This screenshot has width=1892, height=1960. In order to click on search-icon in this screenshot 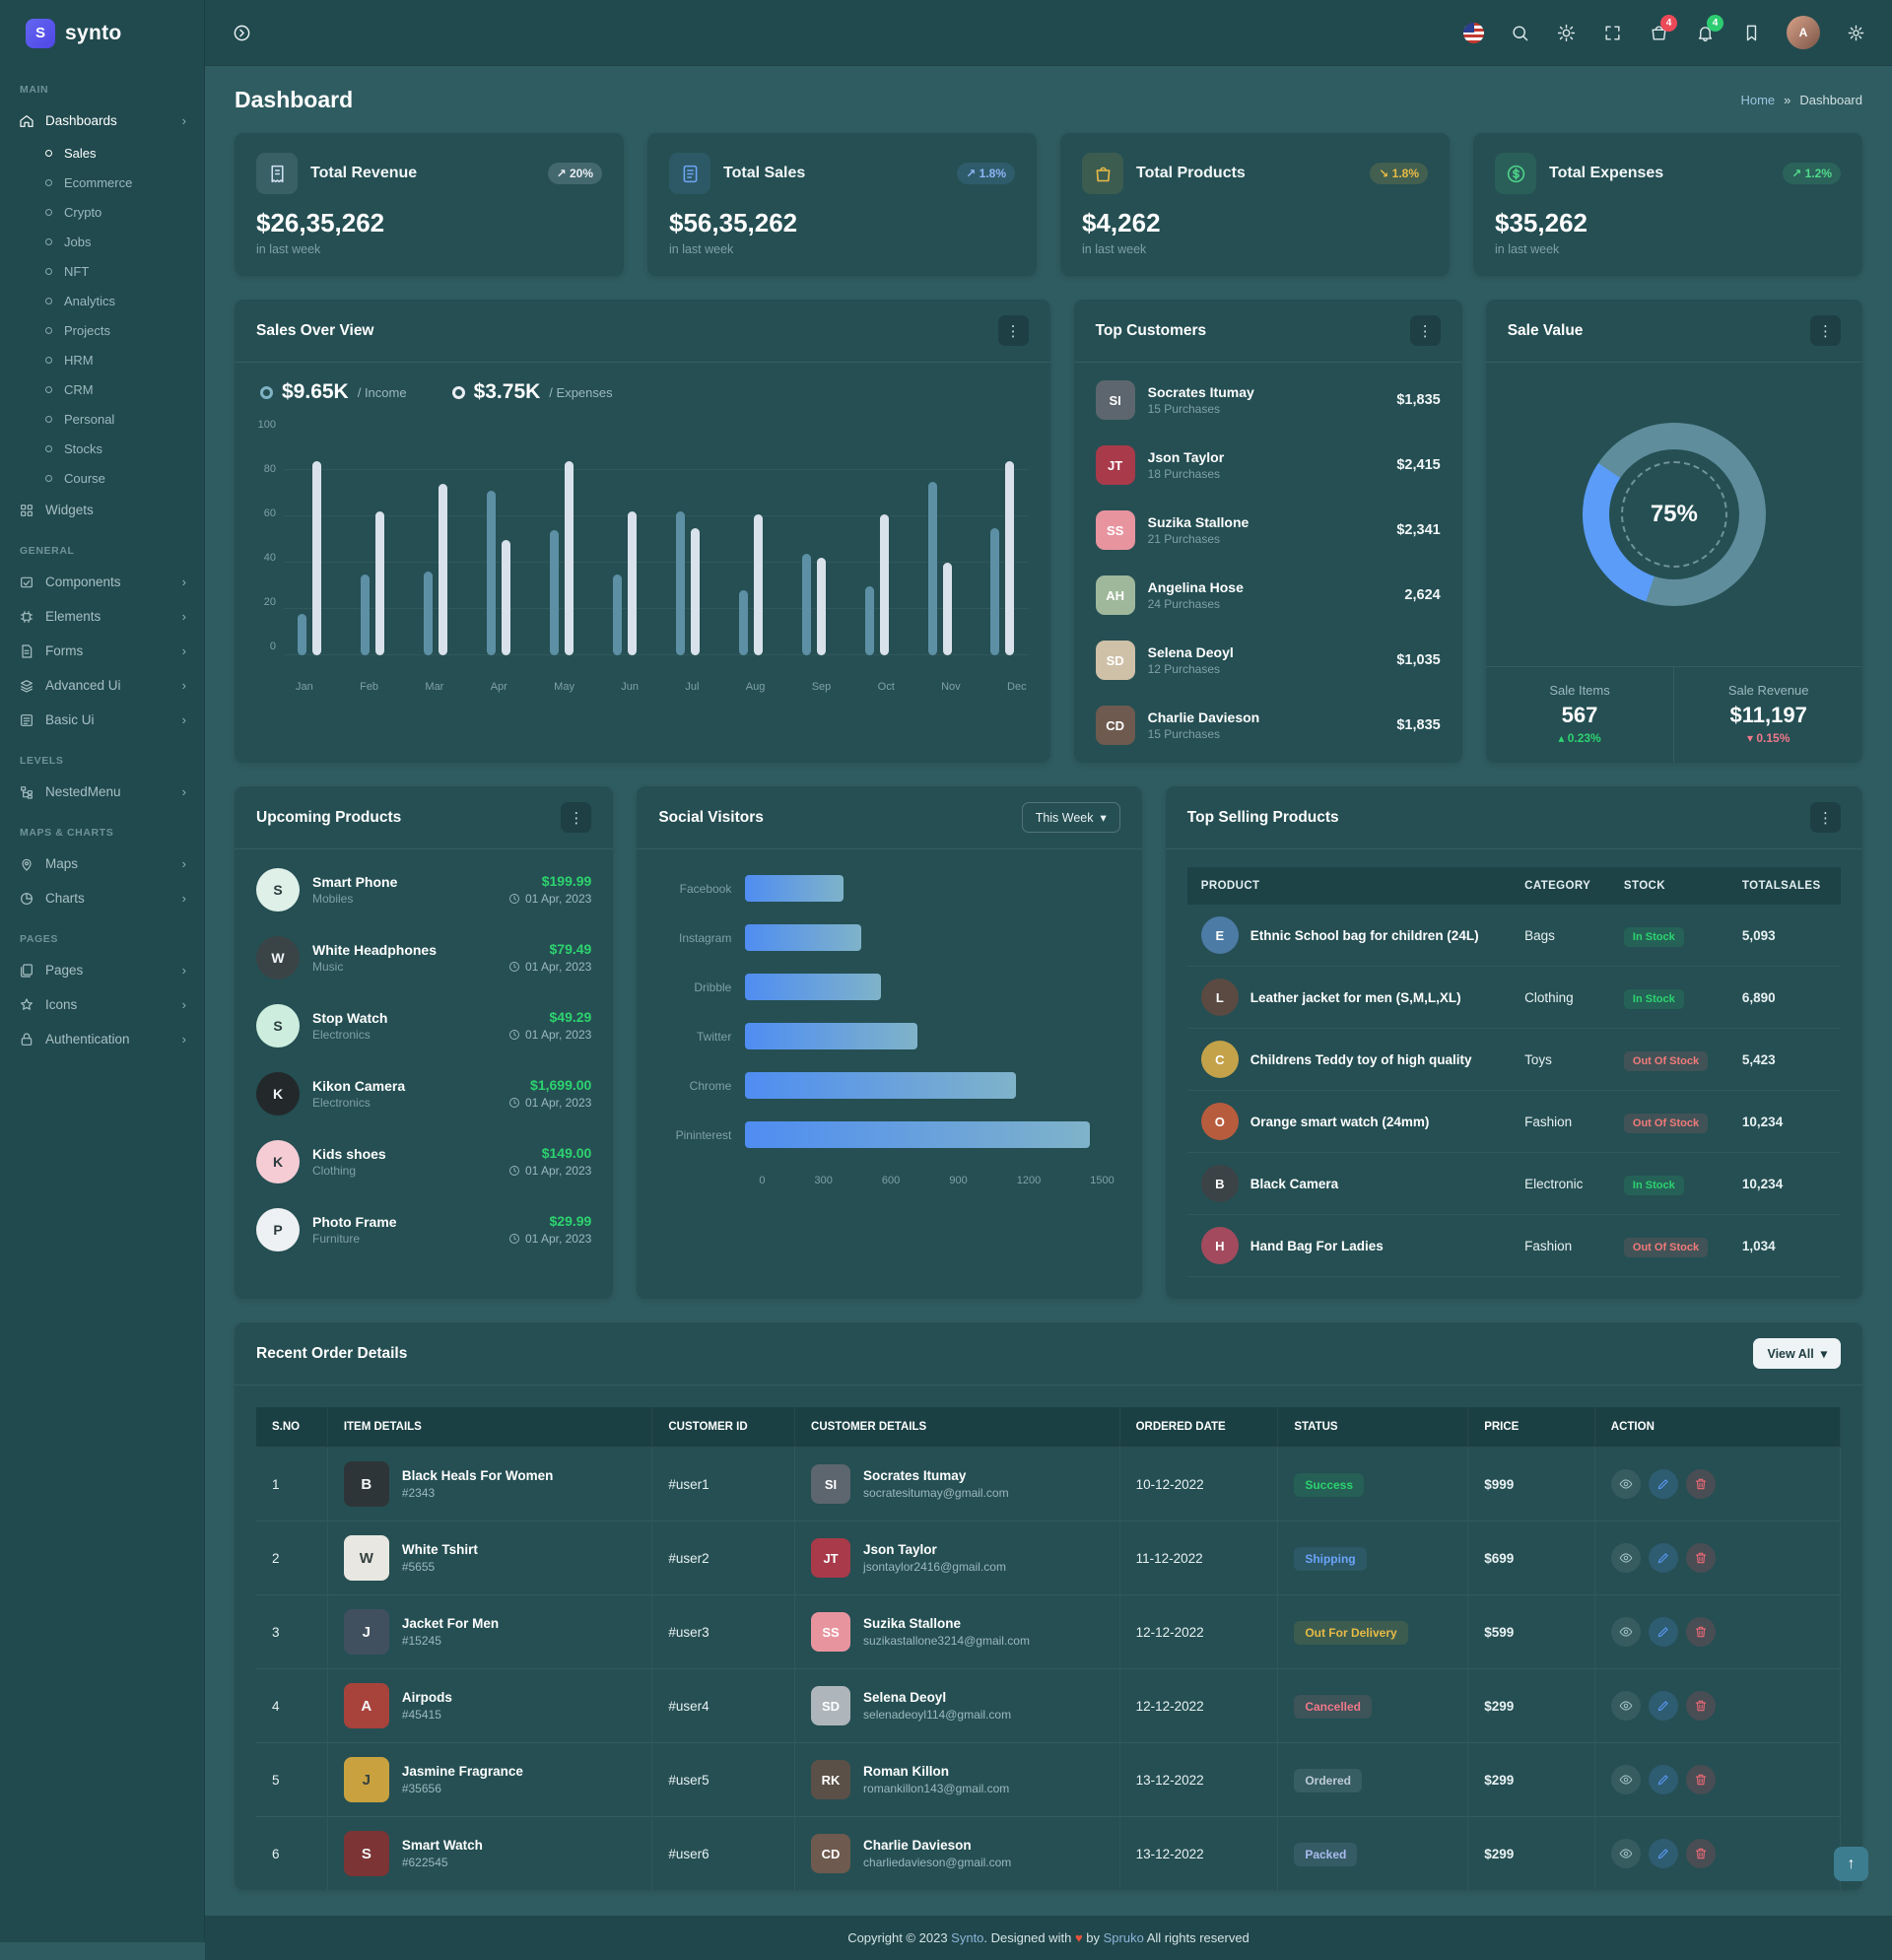, I will do `click(1519, 32)`.